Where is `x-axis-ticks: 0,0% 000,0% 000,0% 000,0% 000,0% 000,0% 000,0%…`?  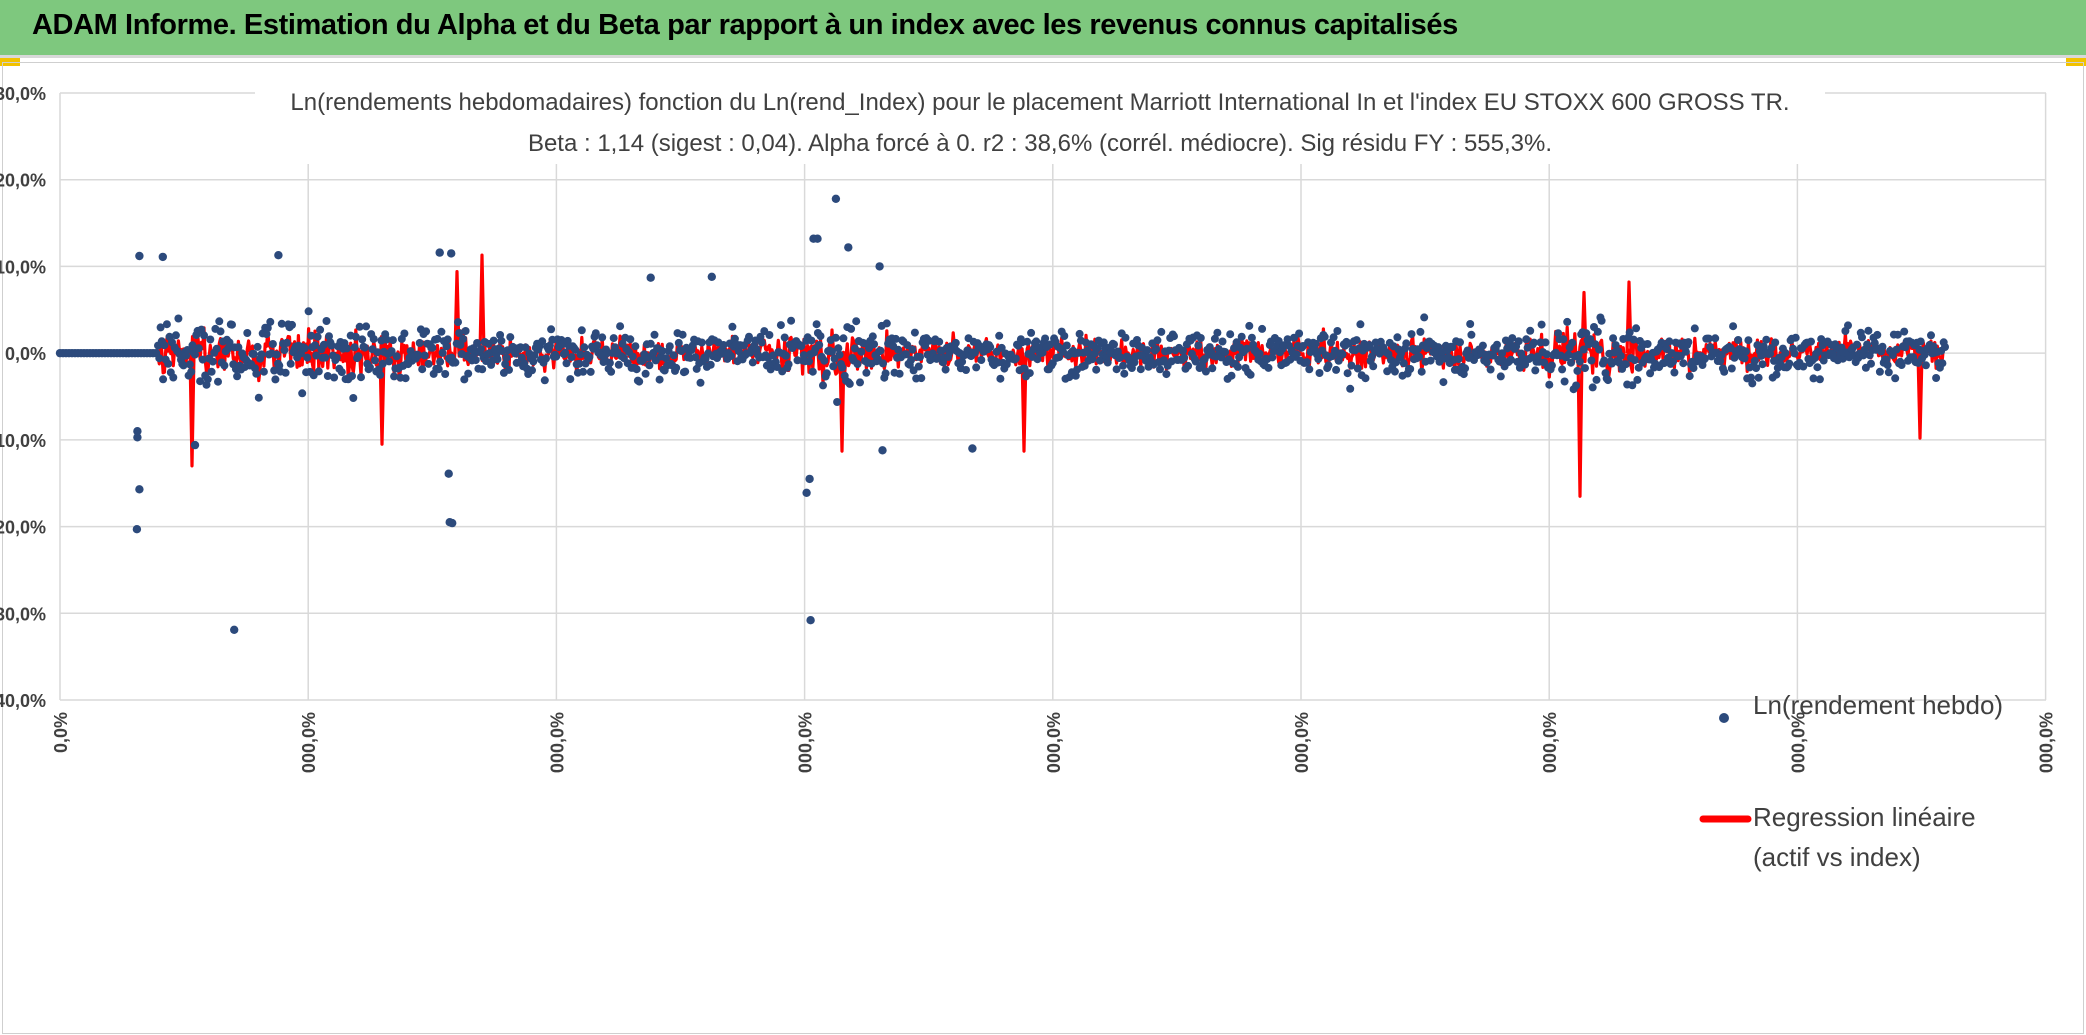
x-axis-ticks: 0,0% 000,0% 000,0% 000,0% 000,0% 000,0% 000,0%… is located at coordinates (1054, 742).